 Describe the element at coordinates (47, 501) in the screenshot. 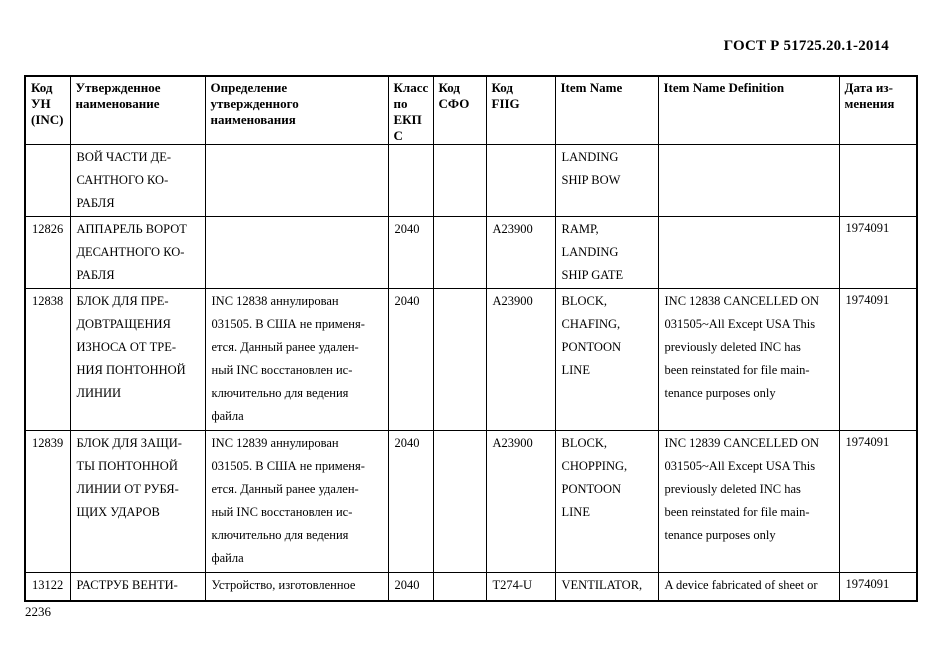

I see `table-cell: 12839` at that location.